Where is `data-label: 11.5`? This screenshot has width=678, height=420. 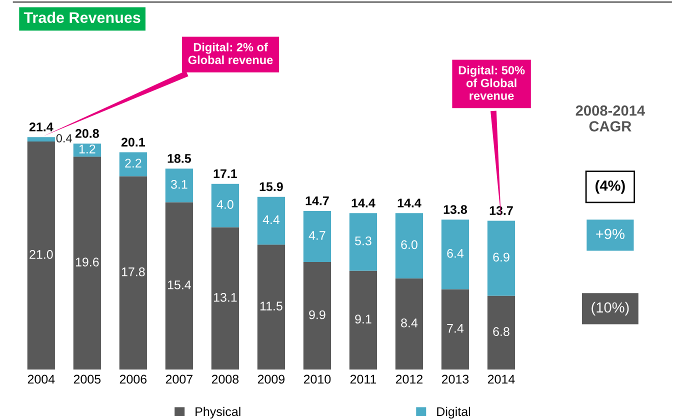
data-label: 11.5 is located at coordinates (271, 306).